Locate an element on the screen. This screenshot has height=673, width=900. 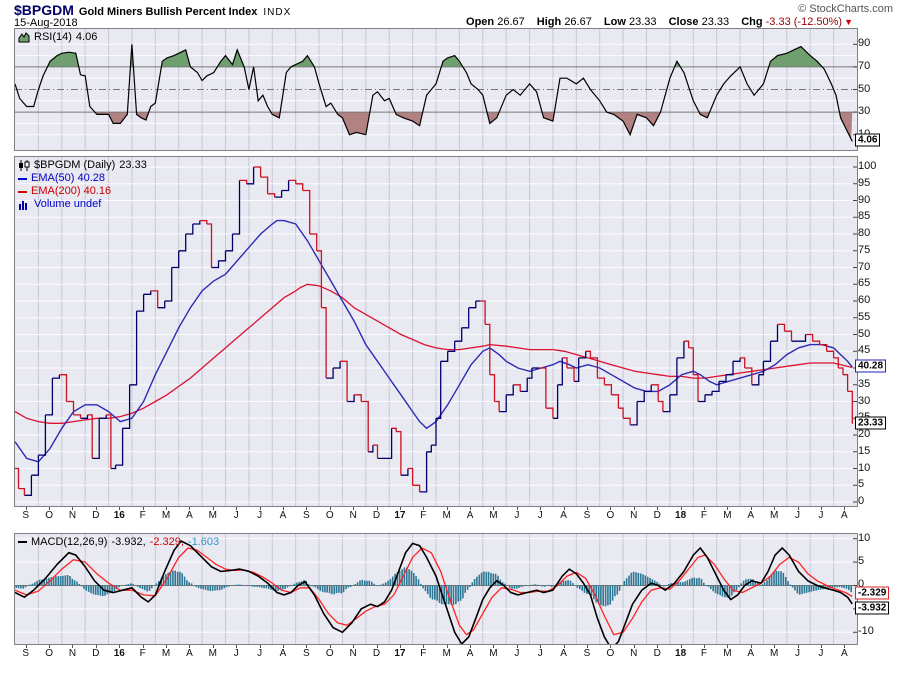
macd-value: -3.932, is located at coordinates (128, 542).